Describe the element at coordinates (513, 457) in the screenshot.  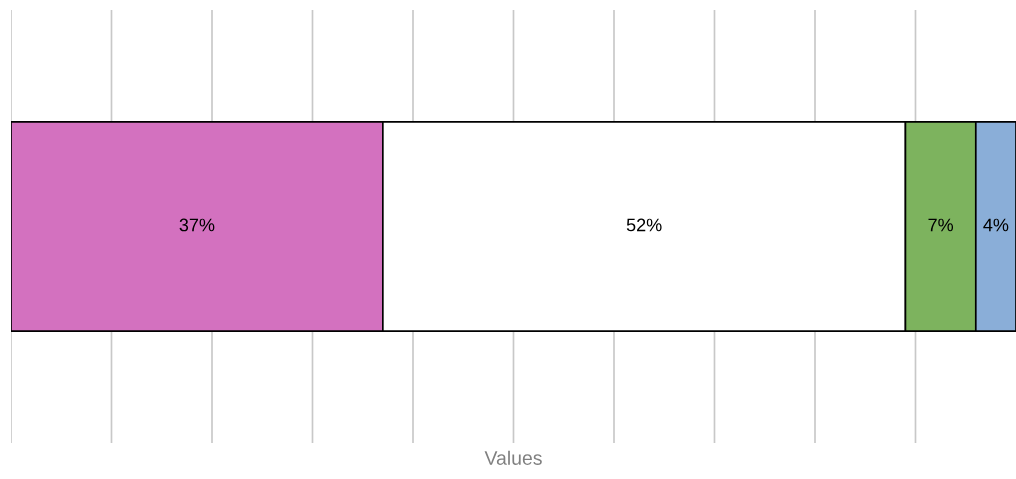
I see `x-axis-title: Values` at that location.